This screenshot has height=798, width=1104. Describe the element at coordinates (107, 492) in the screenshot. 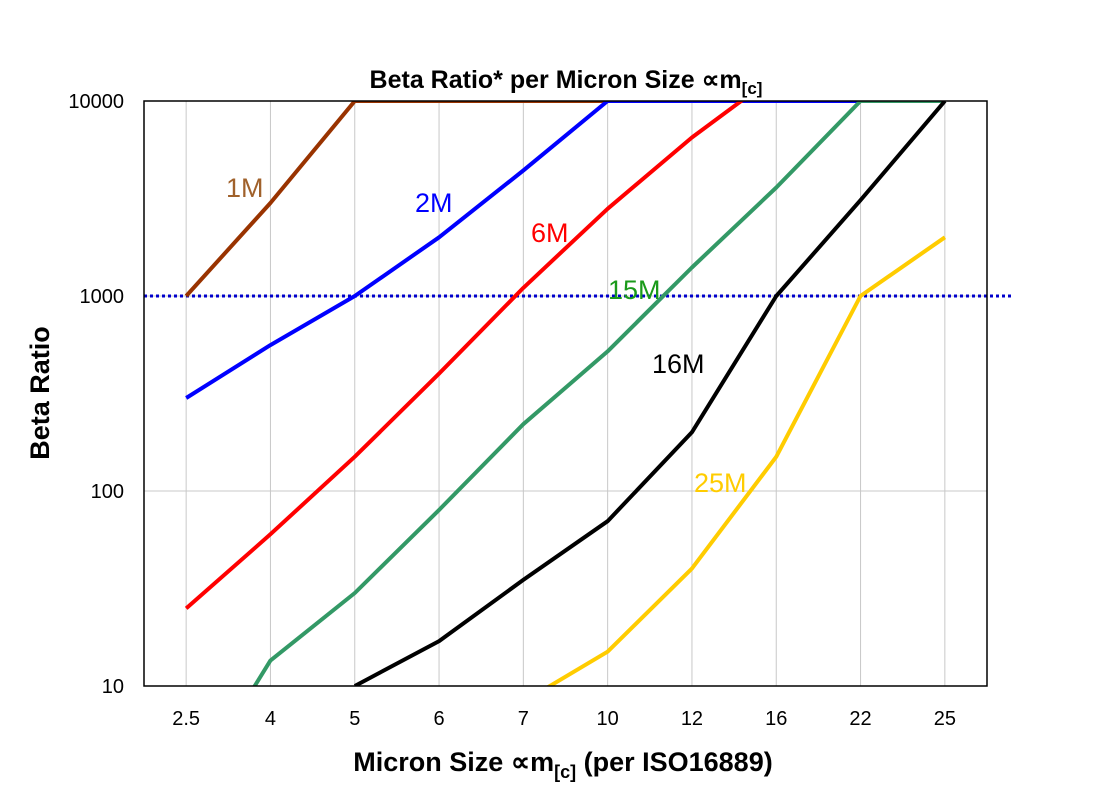

I see `y-tick-label: 100` at that location.